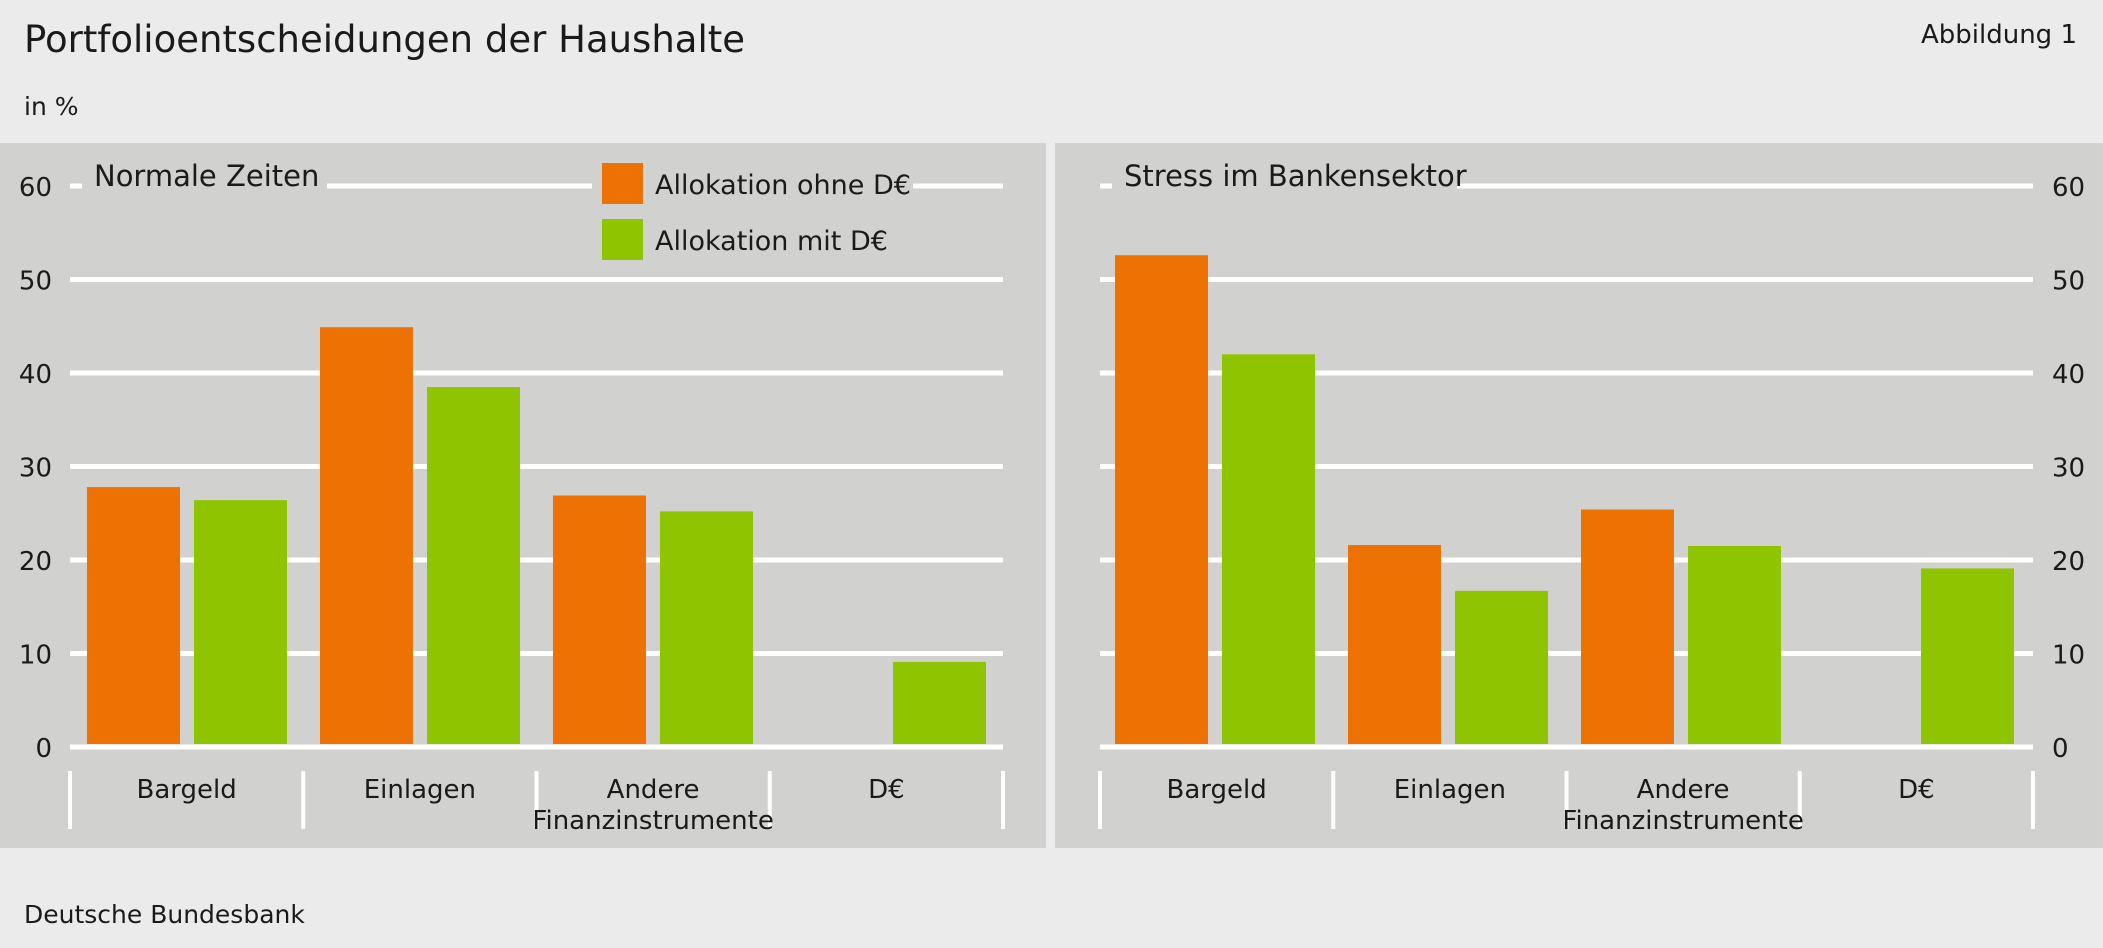  What do you see at coordinates (752, 216) in the screenshot?
I see `legend: Allokation ohne D€ Allokation mit D€` at bounding box center [752, 216].